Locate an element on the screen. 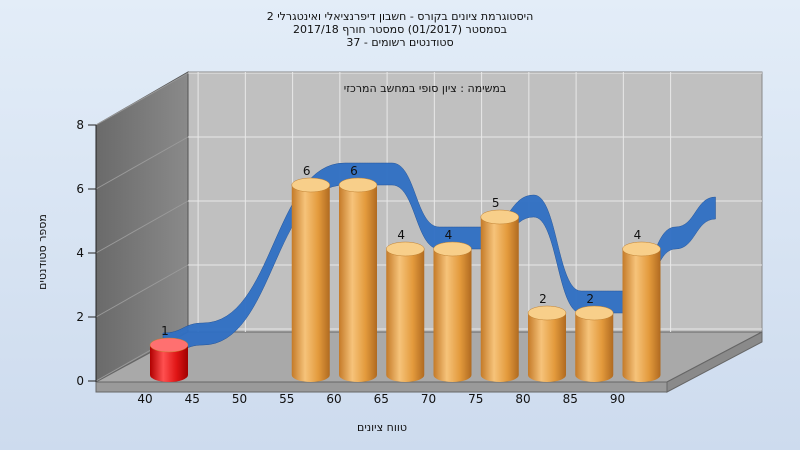 This screenshot has height=450, width=800. x-tick-label: 60 is located at coordinates (333, 399).